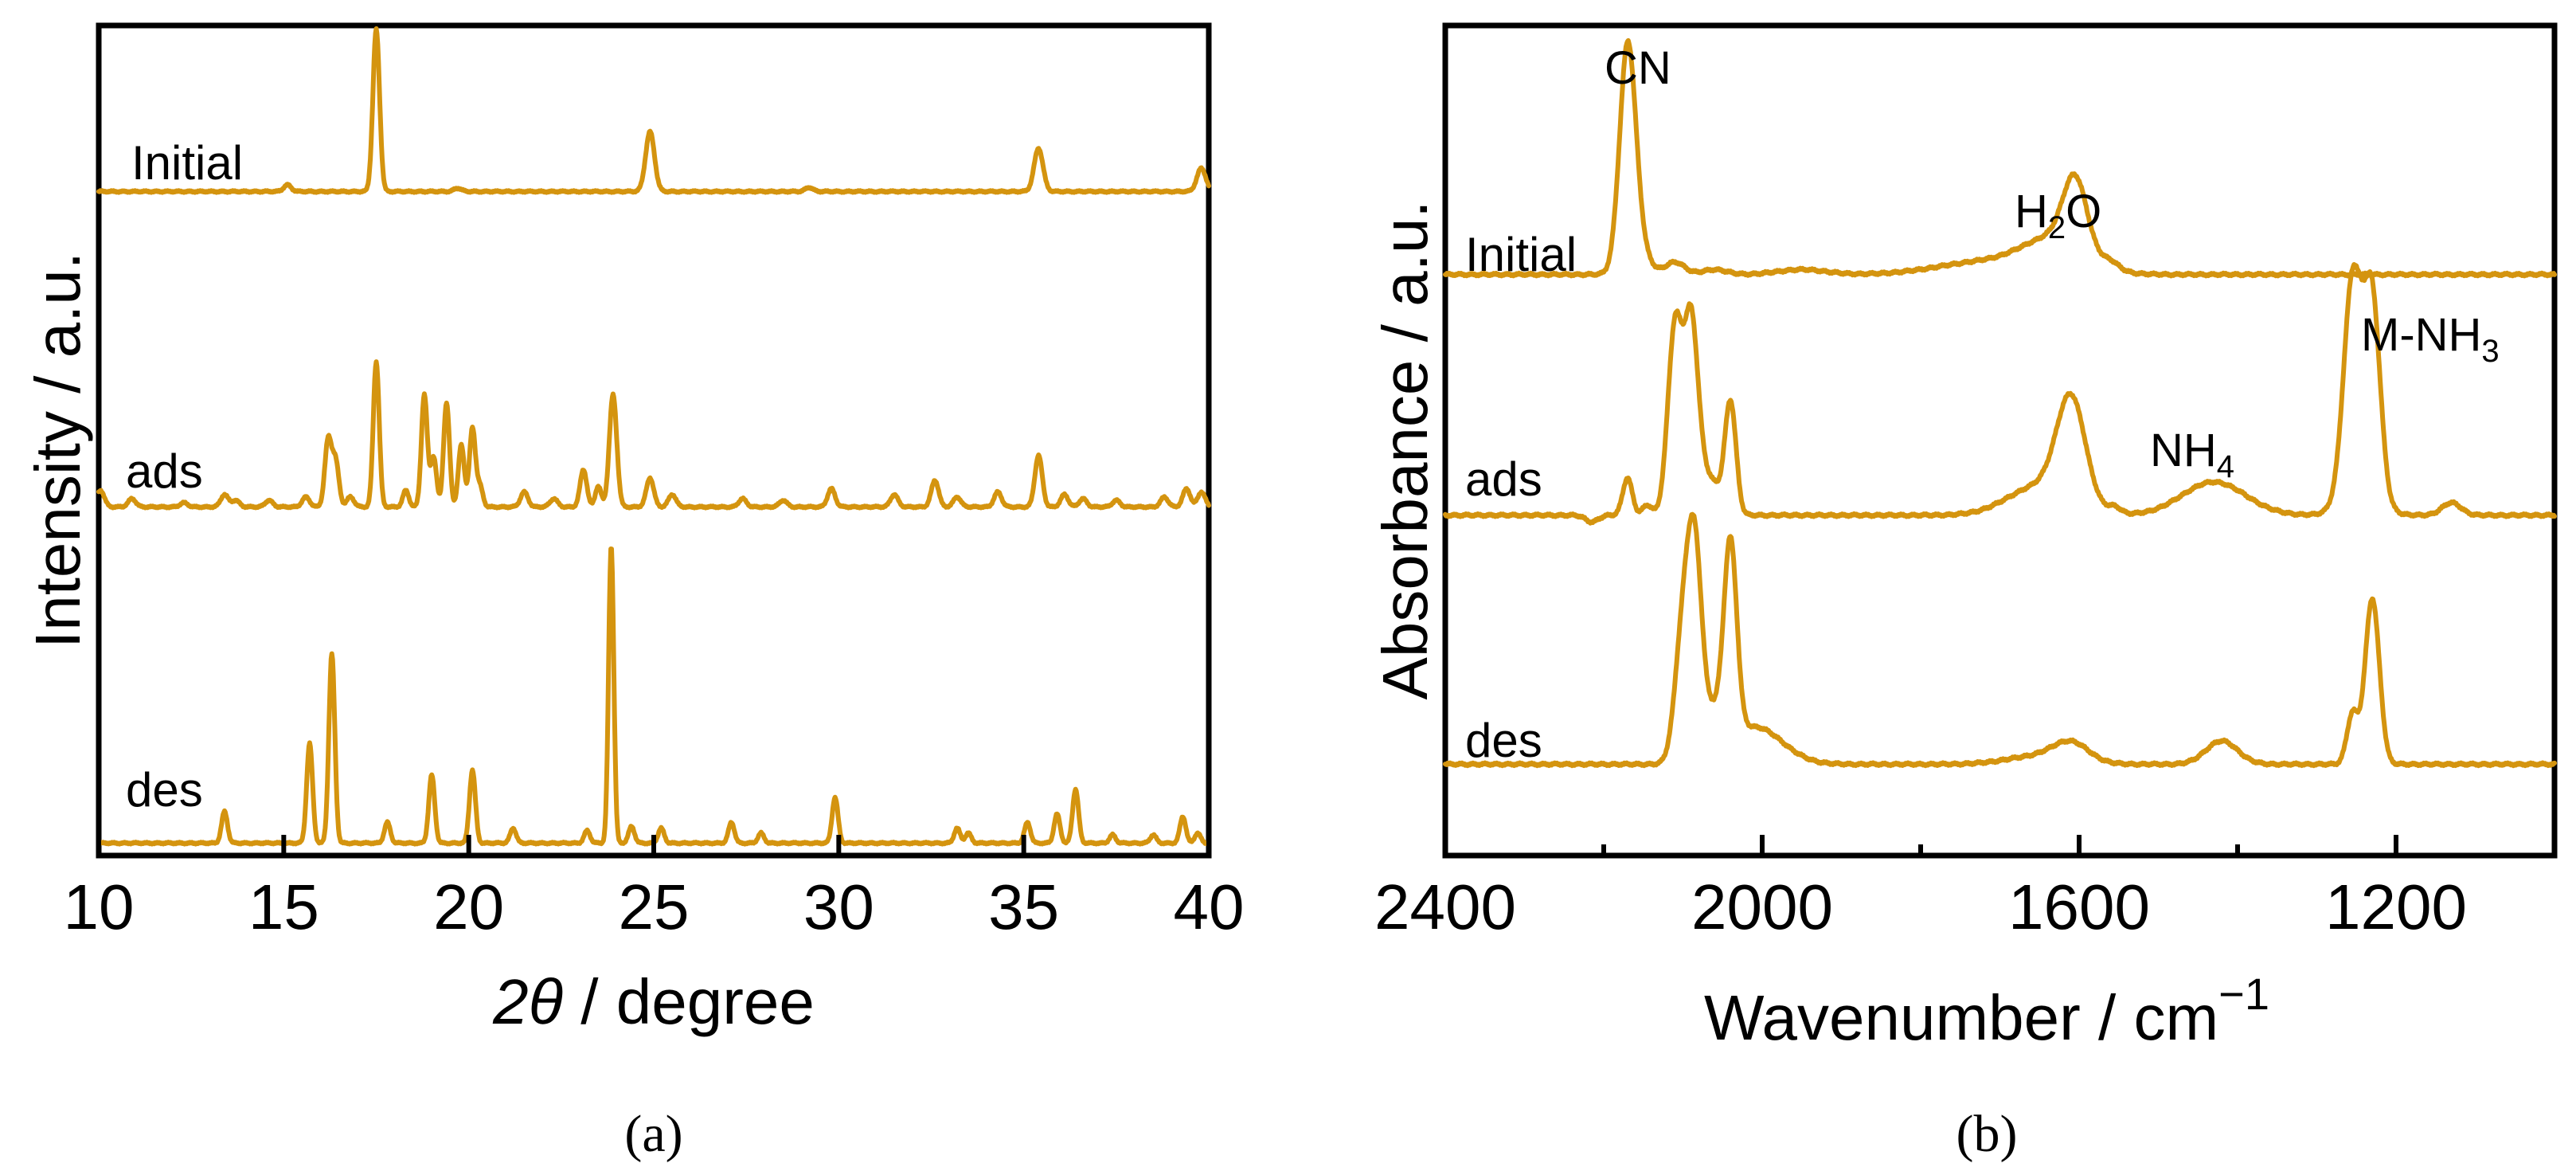 The height and width of the screenshot is (1171, 2576). What do you see at coordinates (1445, 907) in the screenshot?
I see `x-tick-label-b-2400: 2400` at bounding box center [1445, 907].